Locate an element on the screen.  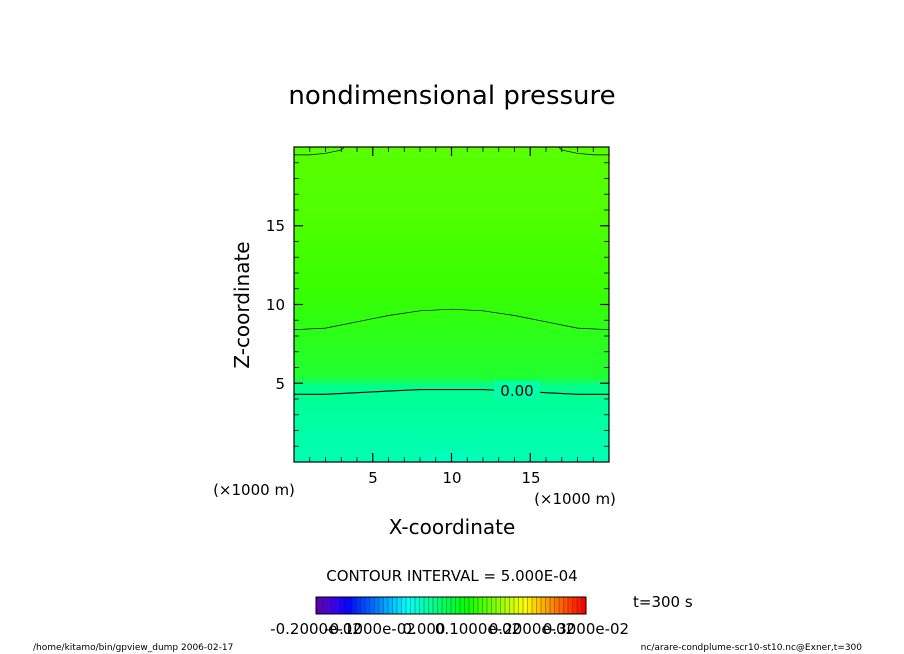
time-label: t=300 s is located at coordinates (663, 602).